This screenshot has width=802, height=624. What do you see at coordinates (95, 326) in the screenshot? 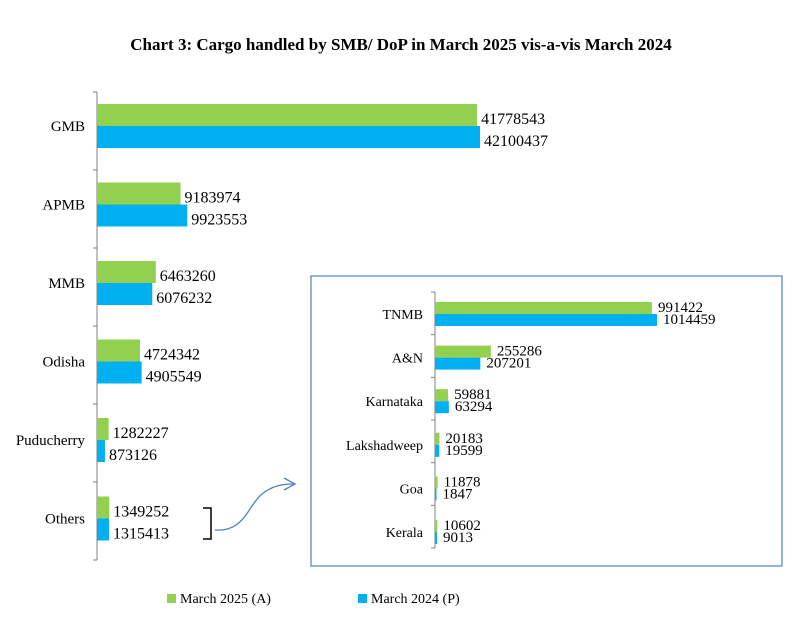
I see `main-axis` at bounding box center [95, 326].